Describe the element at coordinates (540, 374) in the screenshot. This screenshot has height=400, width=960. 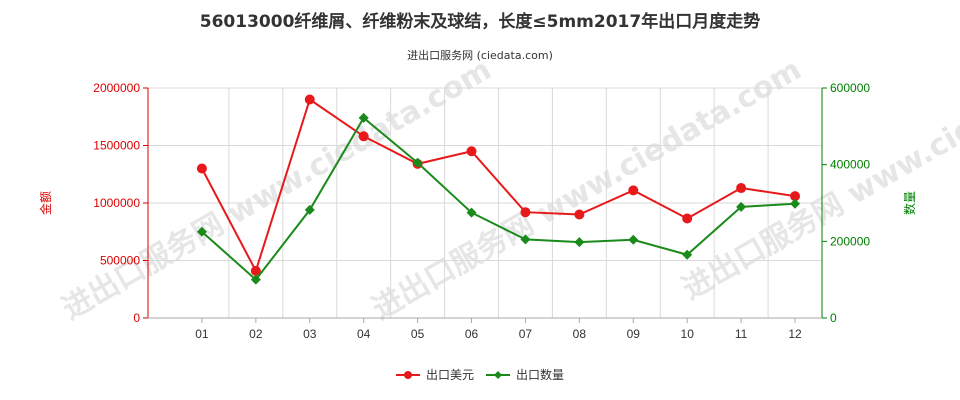
I see `legend-label: 出口数量` at that location.